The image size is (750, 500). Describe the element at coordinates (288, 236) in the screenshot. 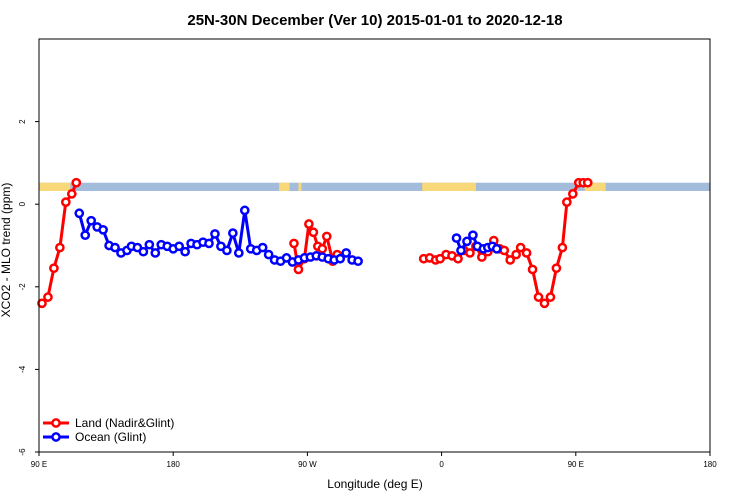

I see `series-ocean` at that location.